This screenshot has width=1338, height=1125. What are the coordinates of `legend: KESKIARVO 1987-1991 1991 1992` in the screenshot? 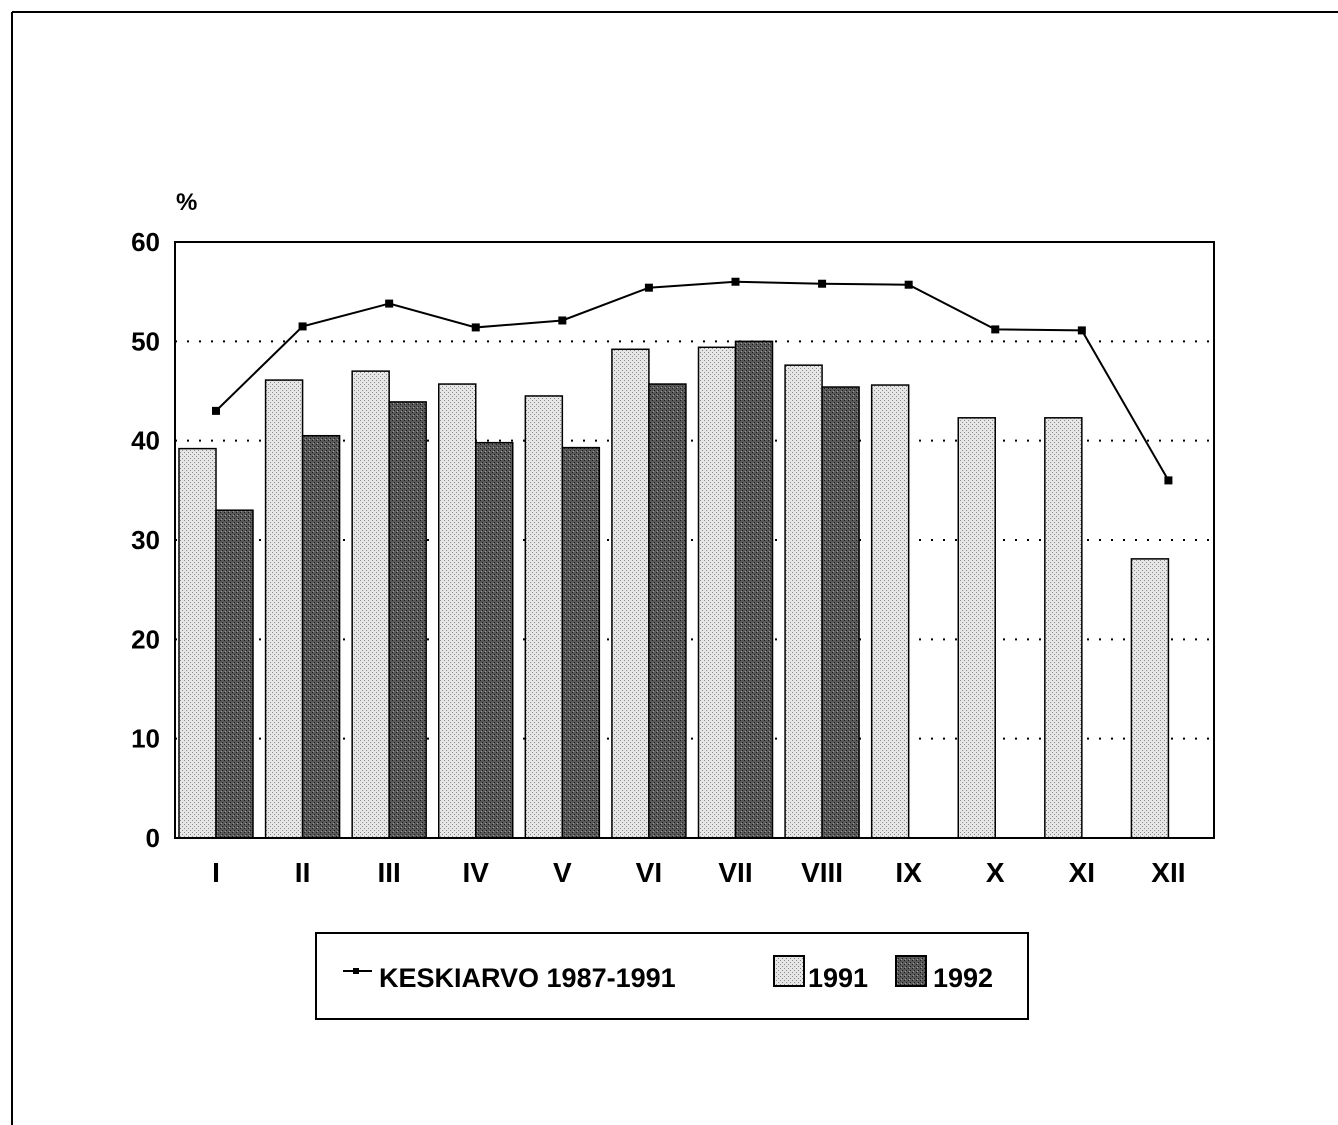 It's located at (672, 976).